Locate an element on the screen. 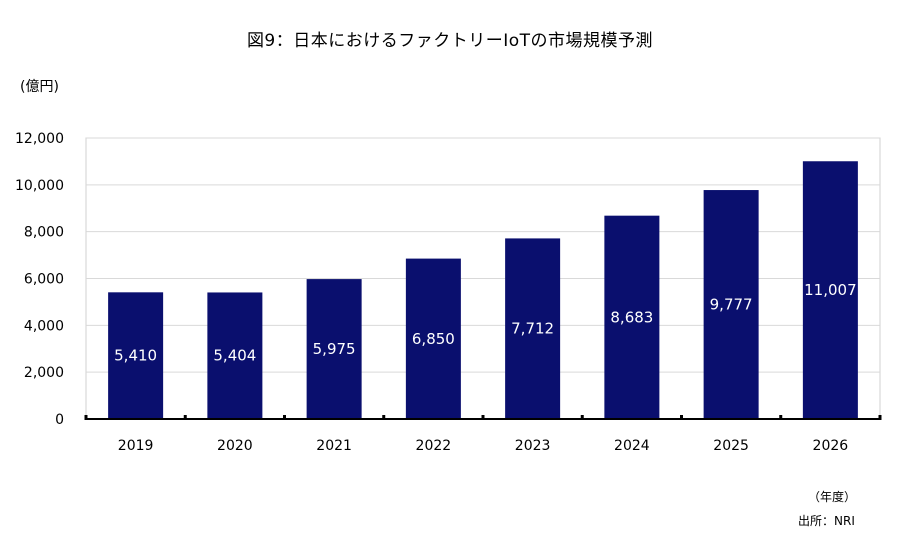 The width and height of the screenshot is (900, 560). bar-2026 is located at coordinates (830, 290).